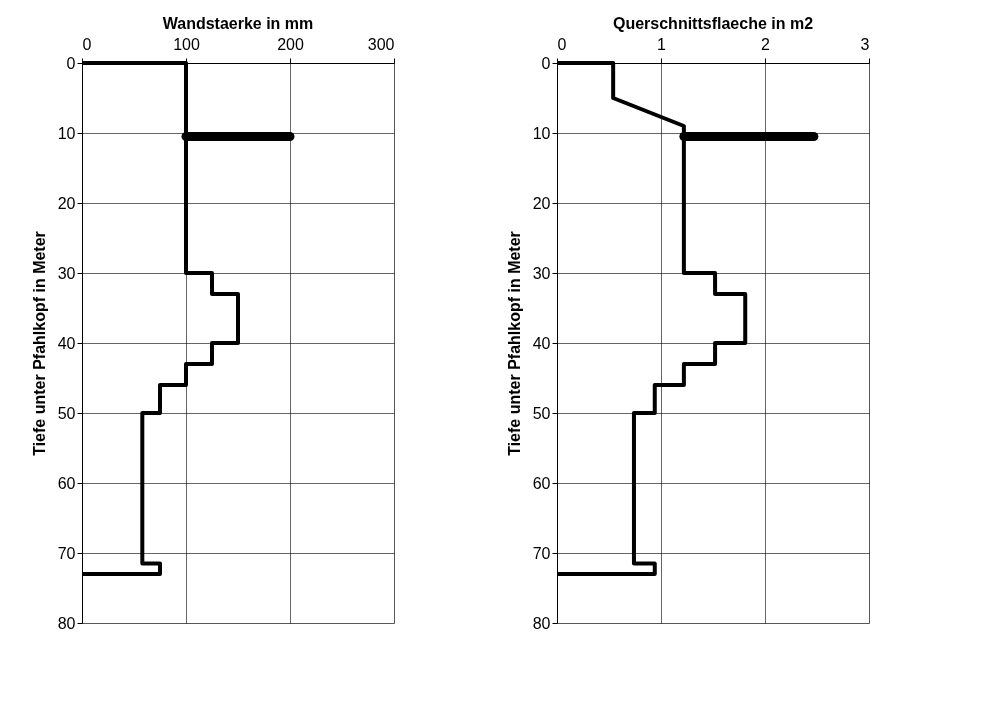 This screenshot has width=1005, height=727. Describe the element at coordinates (186, 44) in the screenshot. I see `x-tick-label: 100` at that location.